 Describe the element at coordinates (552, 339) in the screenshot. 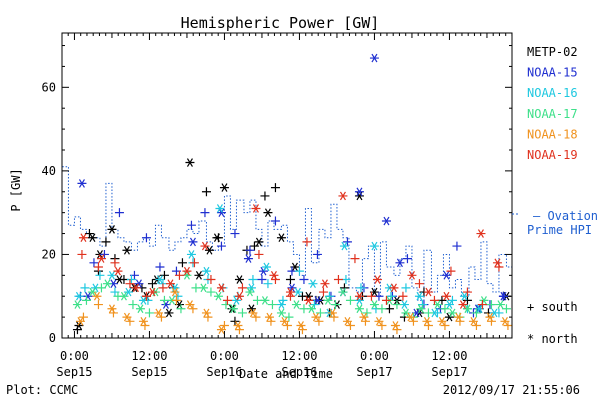

I see `north-symbol-legend: * north` at that location.